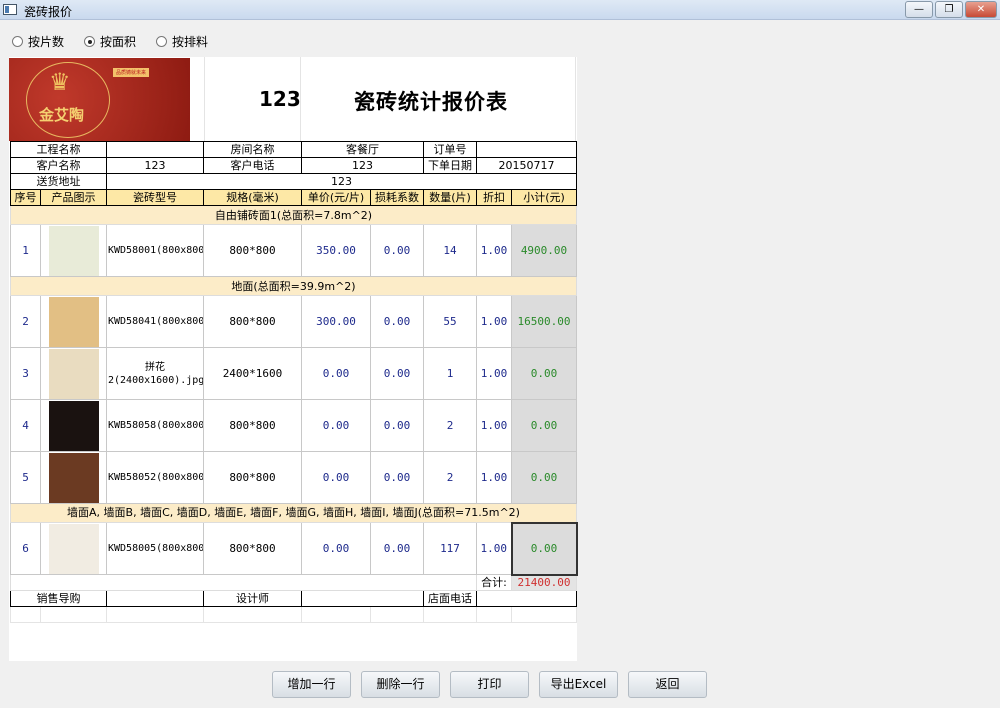 The height and width of the screenshot is (708, 1000). I want to click on store-phone-value, so click(526, 598).